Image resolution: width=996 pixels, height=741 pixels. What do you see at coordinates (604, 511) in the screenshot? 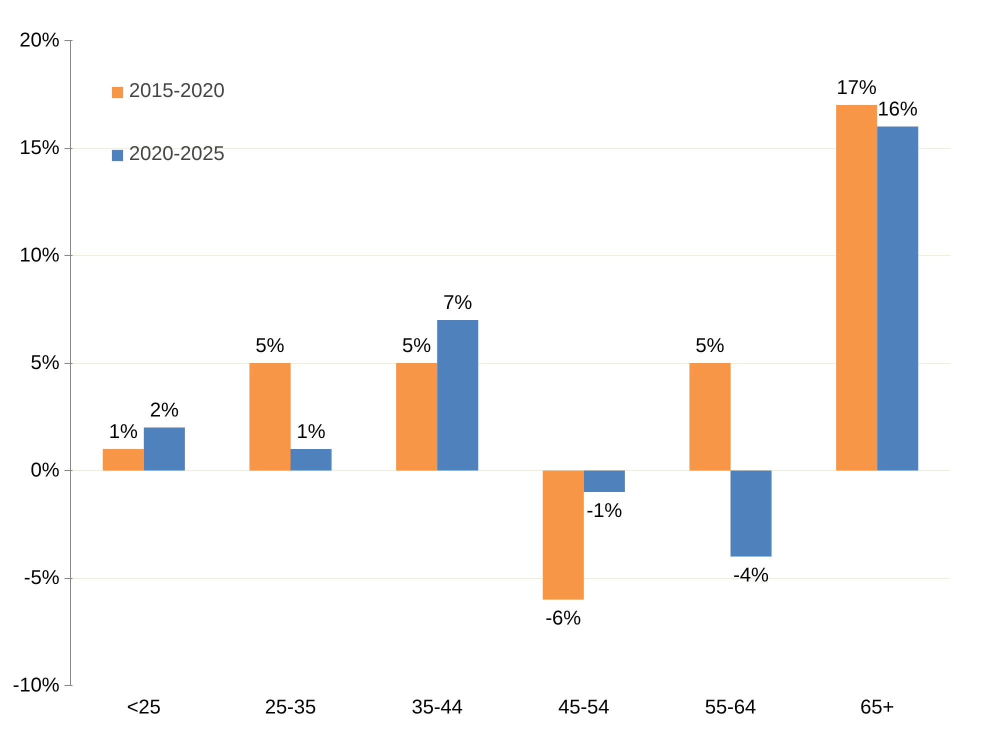
I see `data-label: -1%` at bounding box center [604, 511].